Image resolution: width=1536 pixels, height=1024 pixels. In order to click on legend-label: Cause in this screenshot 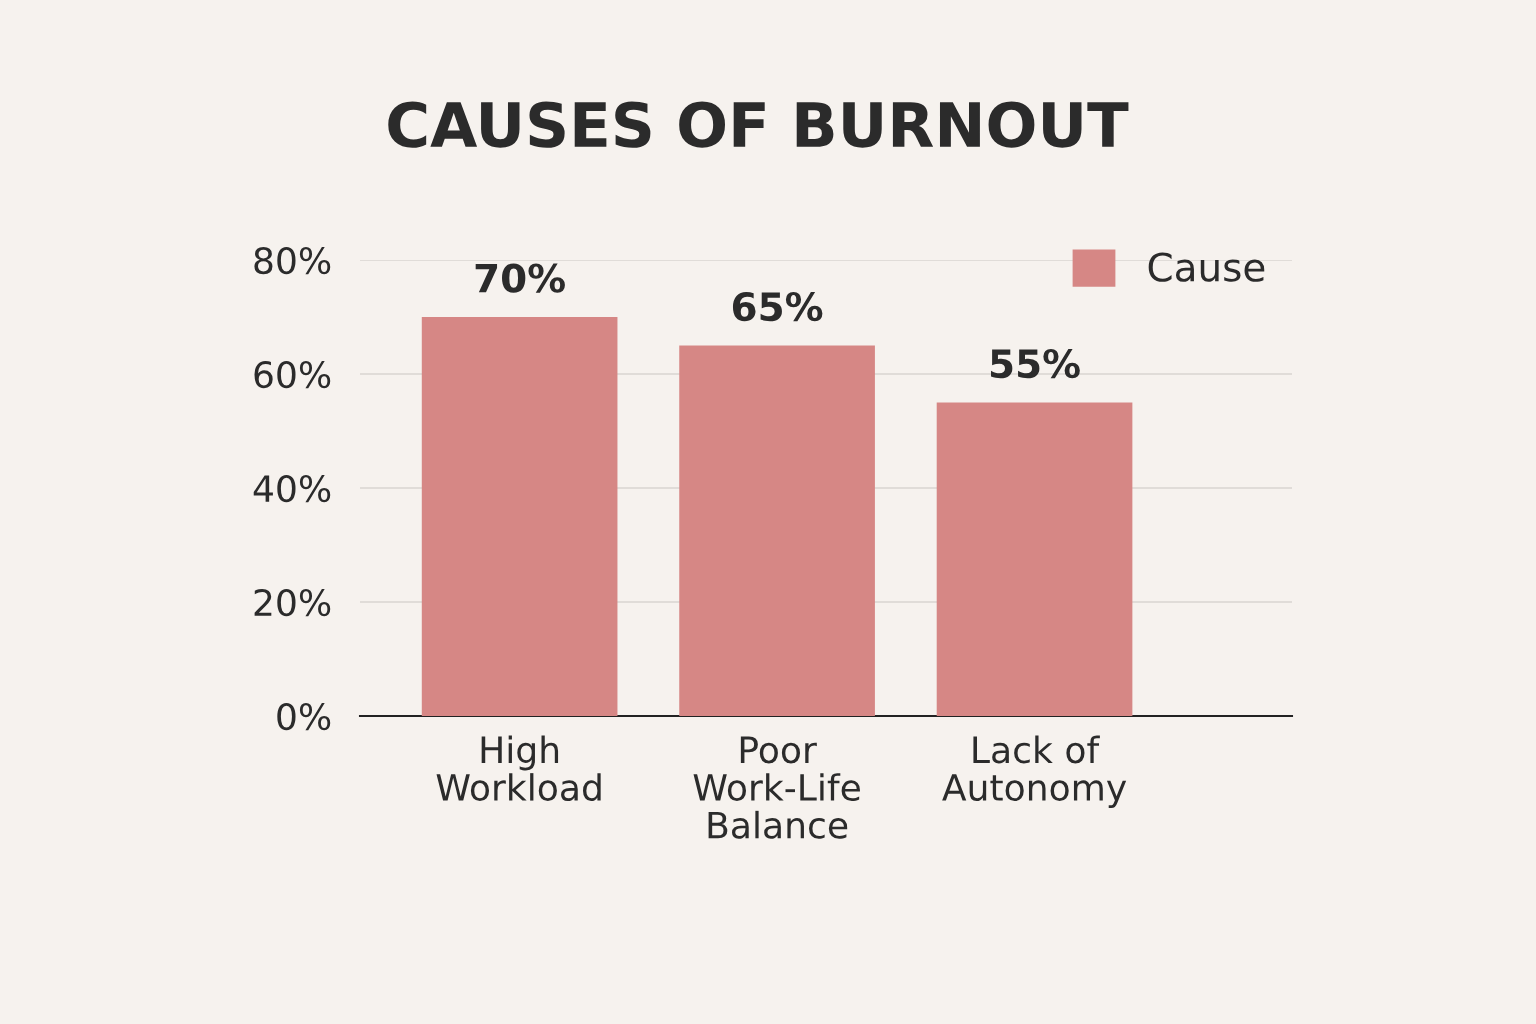, I will do `click(1206, 267)`.